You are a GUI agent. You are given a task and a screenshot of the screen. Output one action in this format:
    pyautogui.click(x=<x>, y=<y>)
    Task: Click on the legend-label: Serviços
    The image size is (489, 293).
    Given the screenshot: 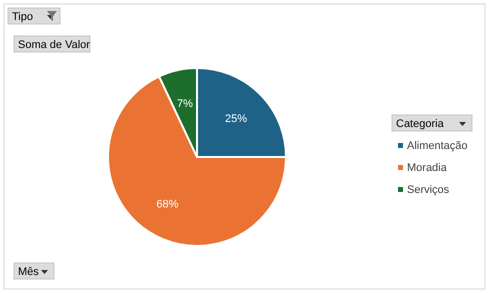 What is the action you would take?
    pyautogui.click(x=428, y=190)
    